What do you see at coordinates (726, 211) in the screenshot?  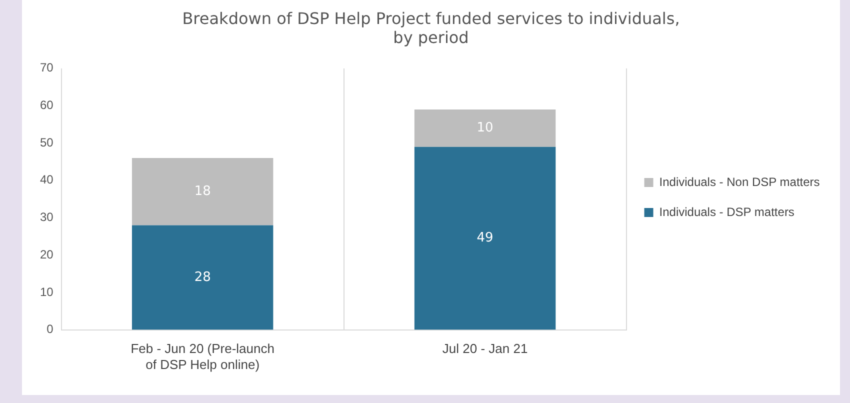 I see `legend-label: Individuals - DSP matters` at bounding box center [726, 211].